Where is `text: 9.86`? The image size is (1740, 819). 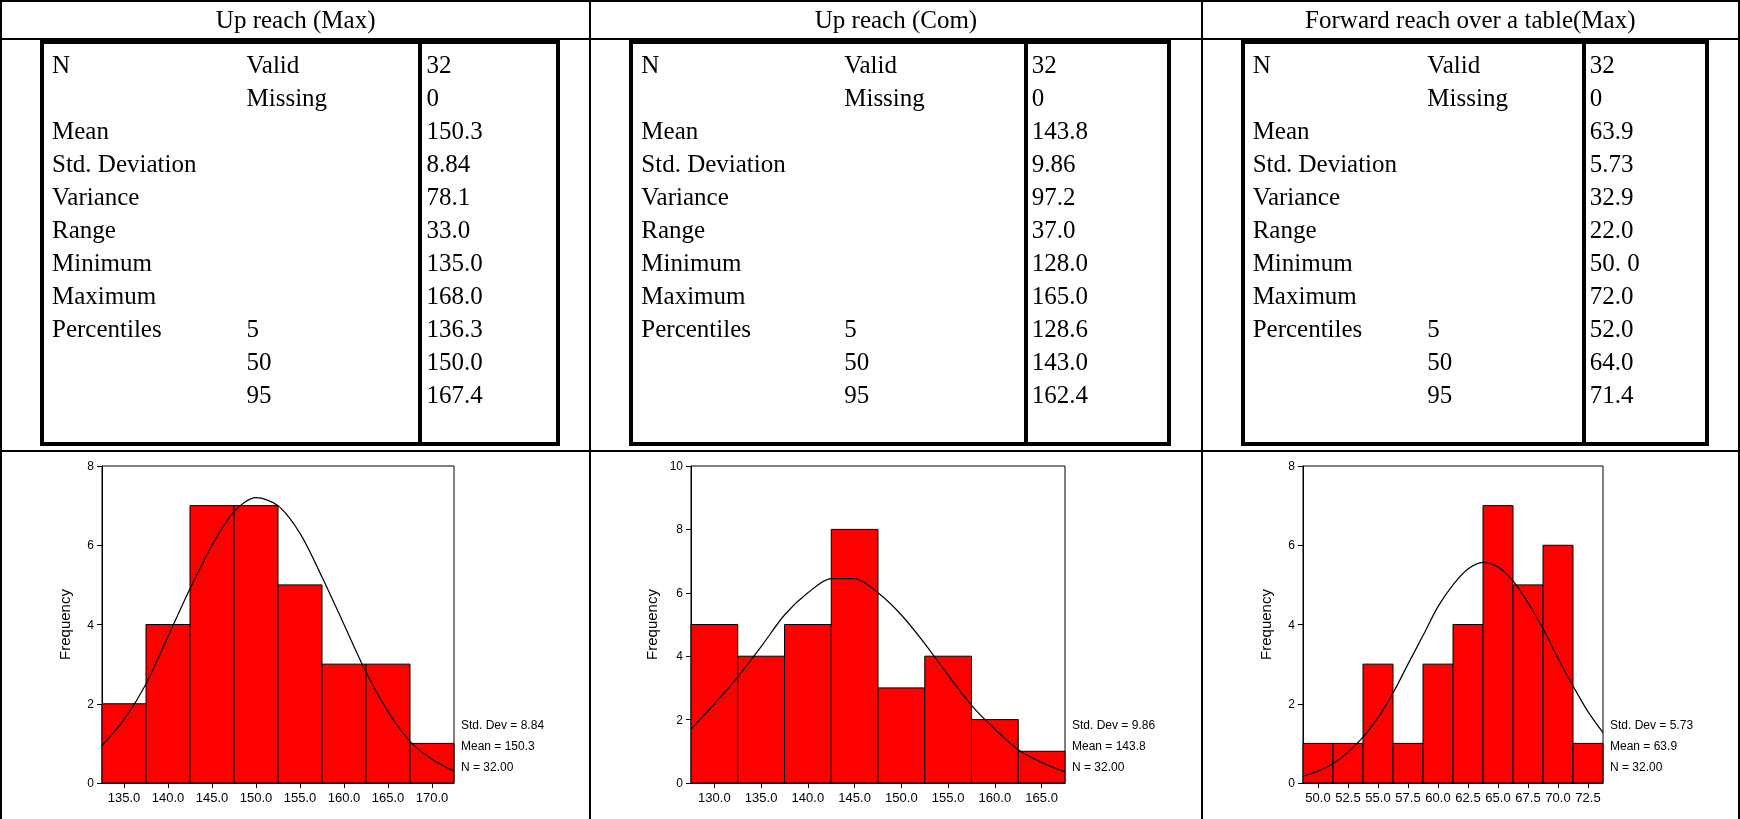 text: 9.86 is located at coordinates (1053, 163).